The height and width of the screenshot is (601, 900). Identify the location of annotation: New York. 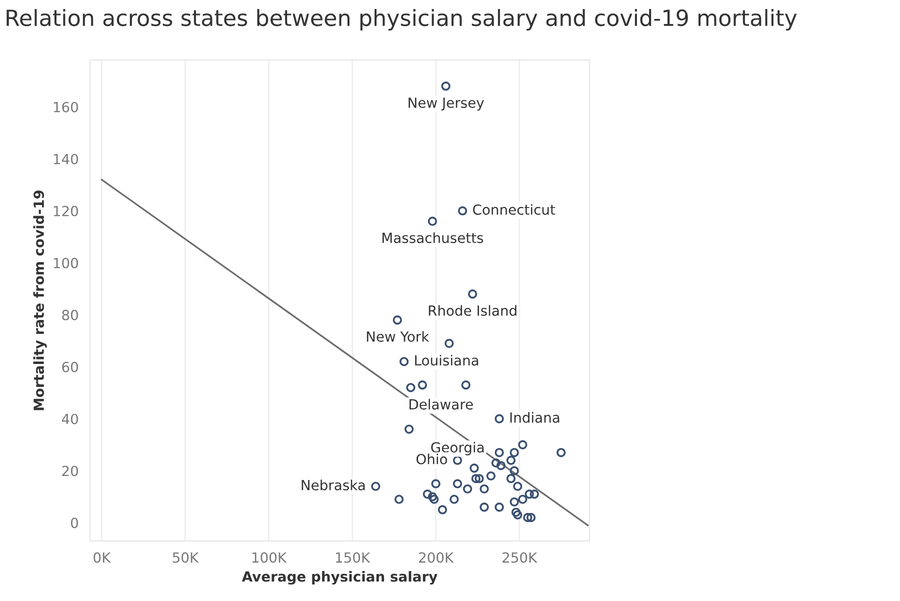
(398, 336).